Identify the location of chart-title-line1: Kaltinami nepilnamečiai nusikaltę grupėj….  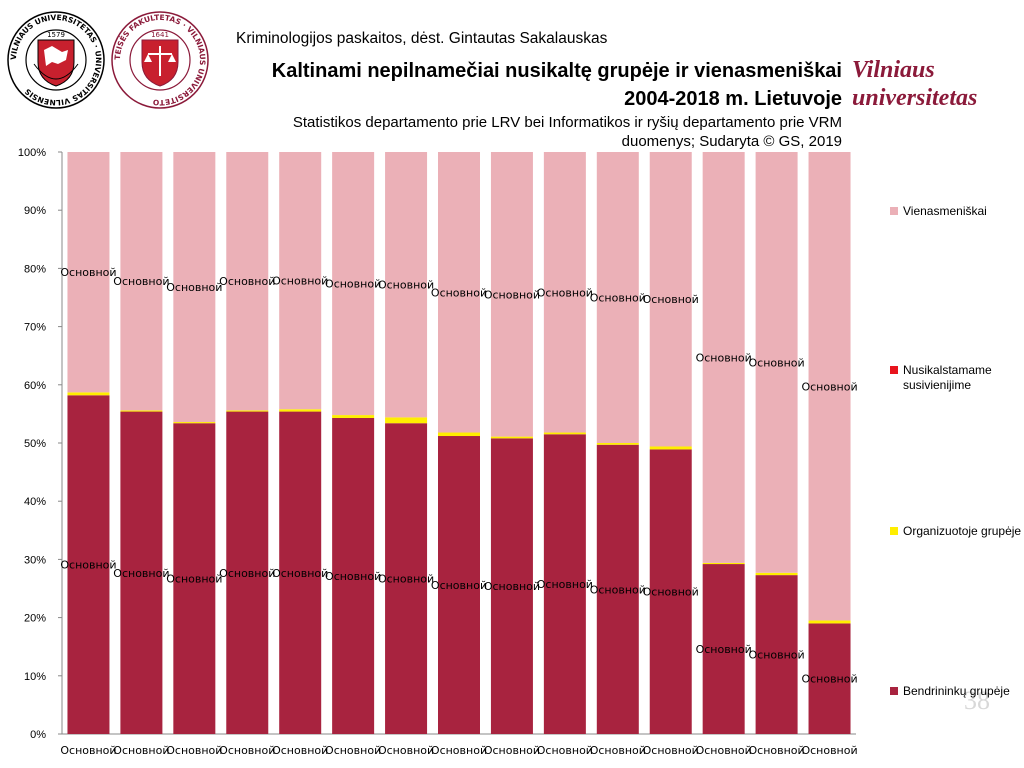
(556, 71).